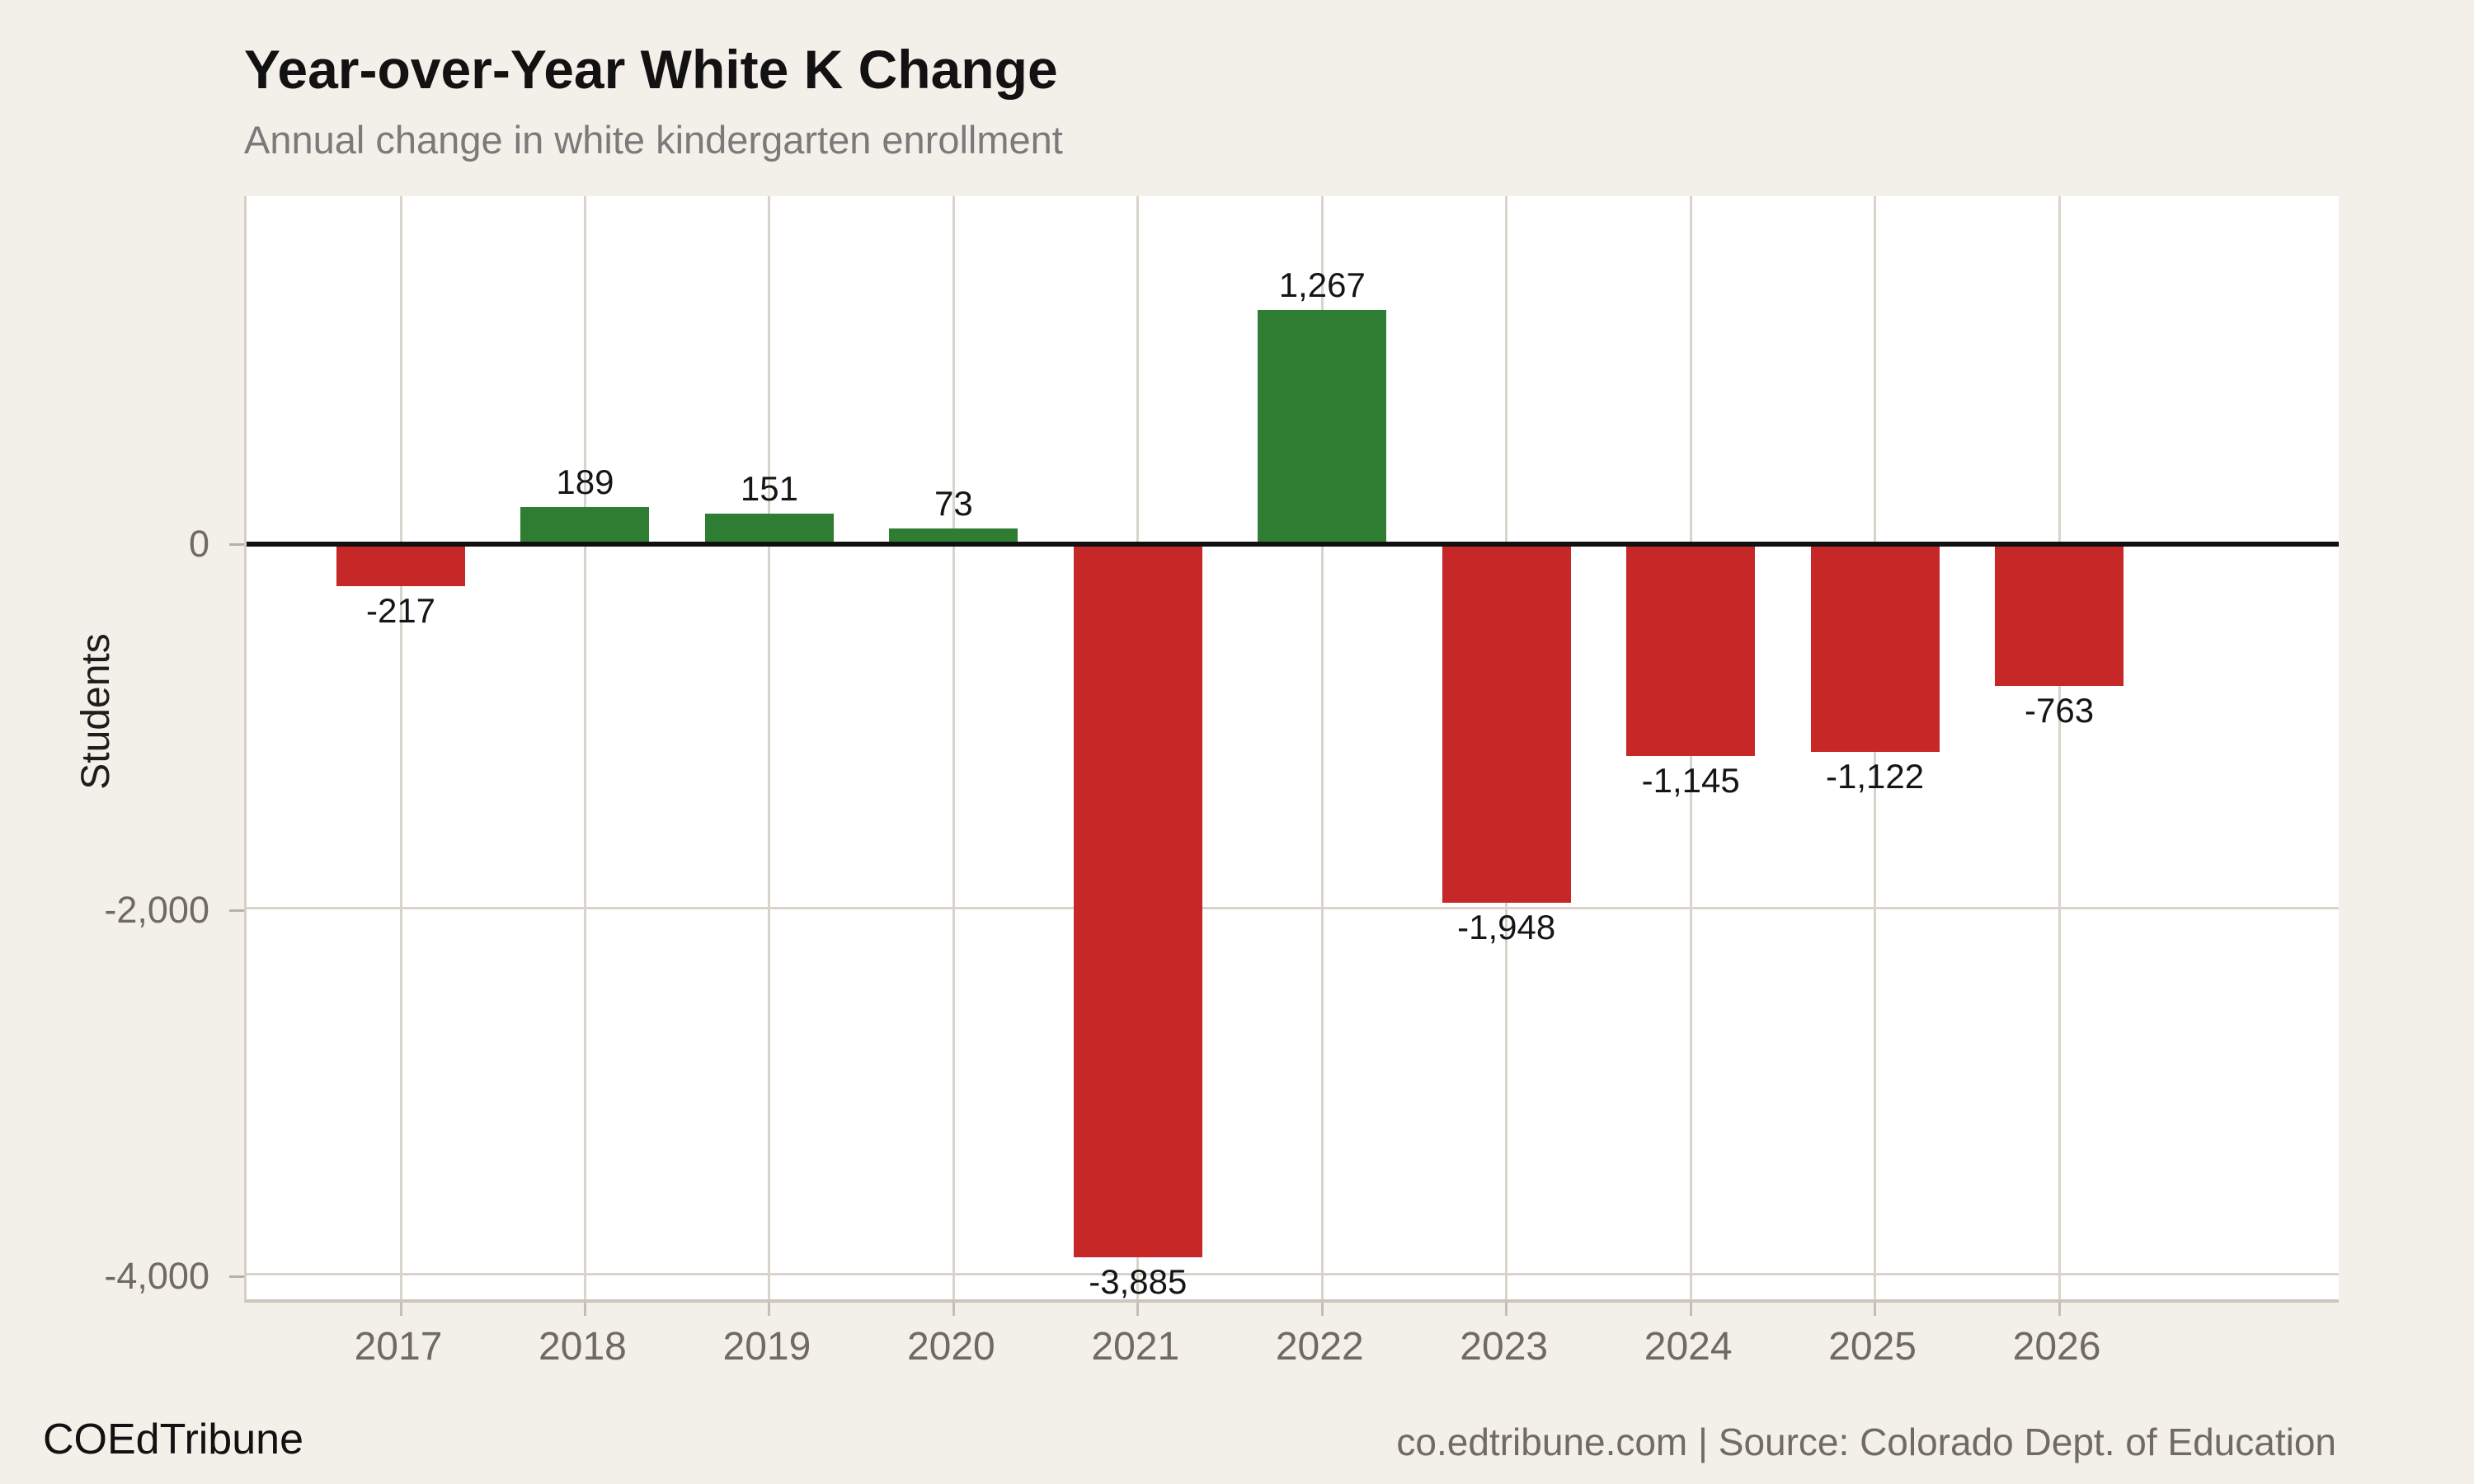 The image size is (2474, 1484). What do you see at coordinates (156, 1276) in the screenshot?
I see `y-axis-tick-label: -4,000` at bounding box center [156, 1276].